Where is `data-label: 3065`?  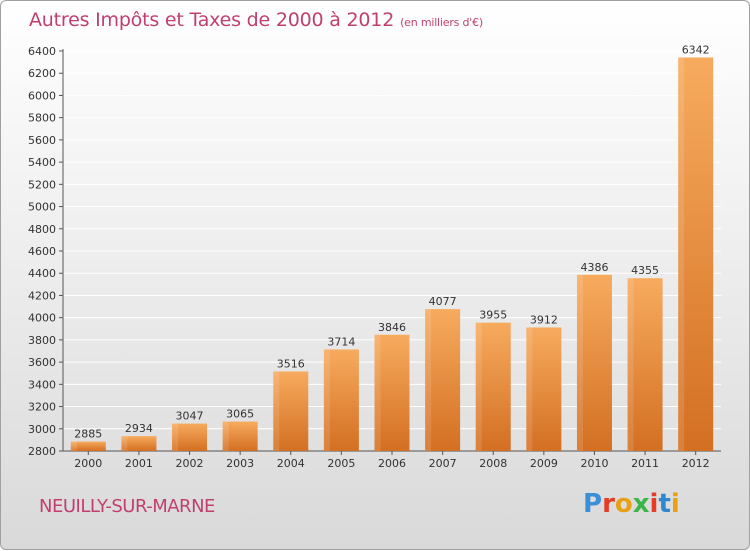 data-label: 3065 is located at coordinates (240, 414).